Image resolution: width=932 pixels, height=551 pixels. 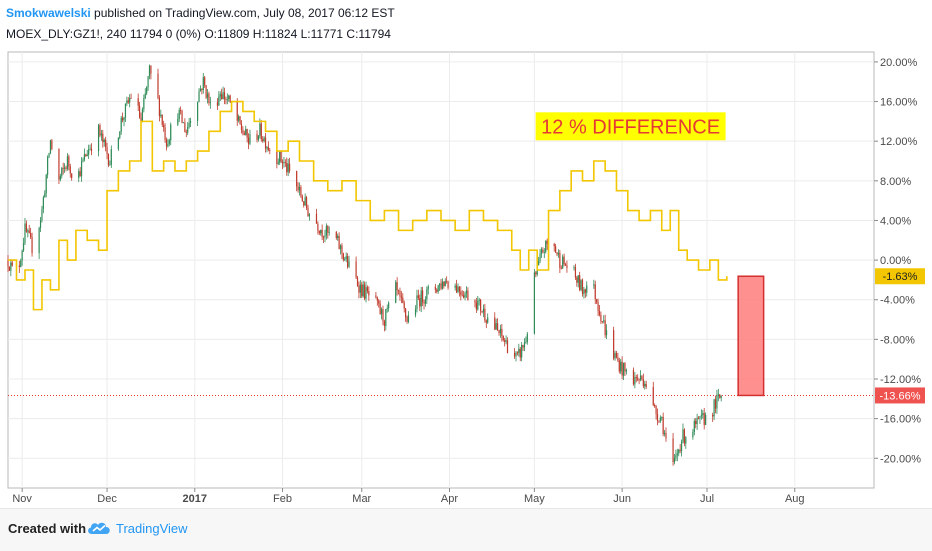 I want to click on y-tick-label: -8.00%, so click(x=897, y=340).